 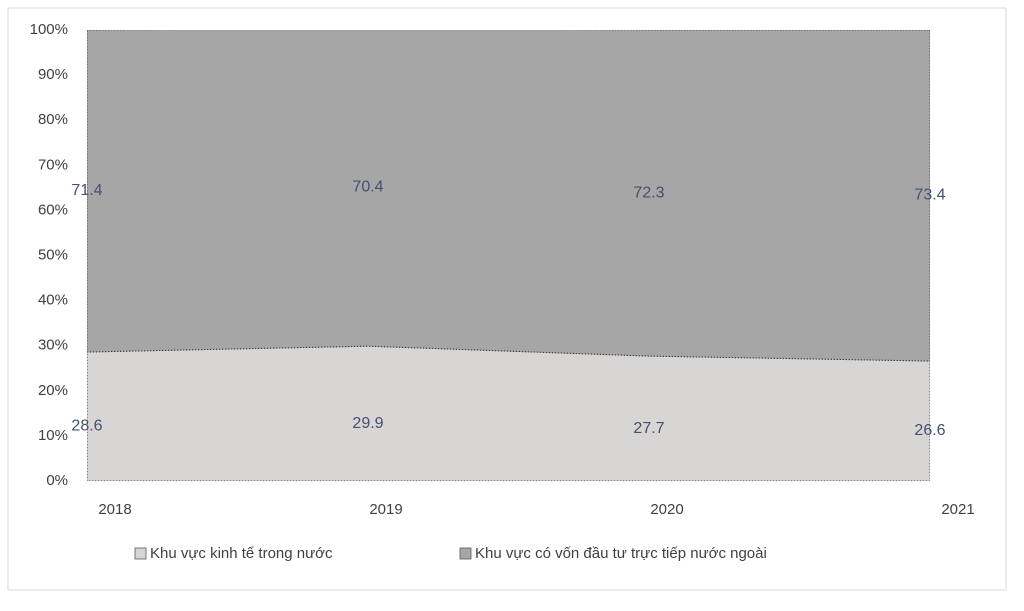 What do you see at coordinates (53, 300) in the screenshot?
I see `y-tick-label: 40%` at bounding box center [53, 300].